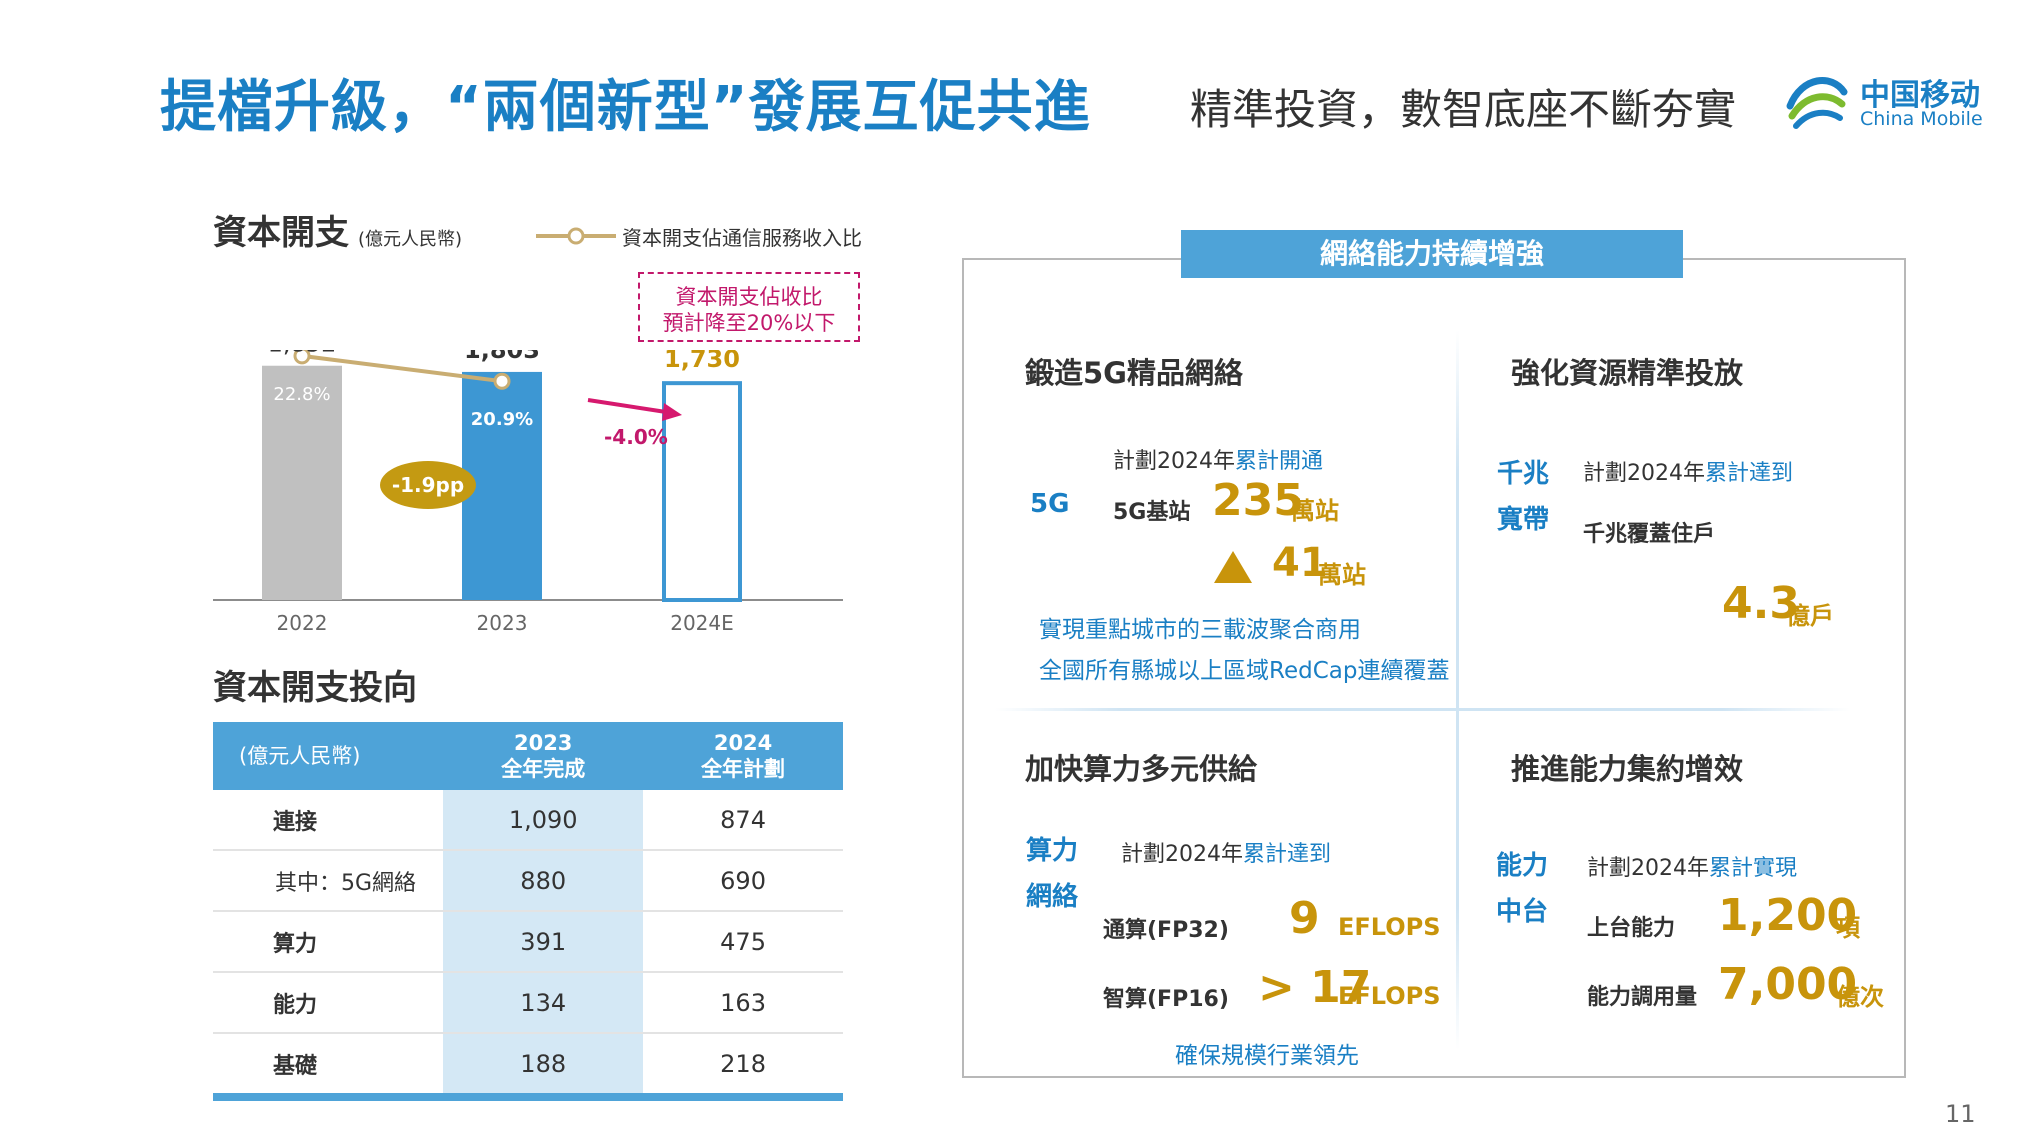  Describe the element at coordinates (1141, 769) in the screenshot. I see `q3-title: 加快算力多元供給` at that location.